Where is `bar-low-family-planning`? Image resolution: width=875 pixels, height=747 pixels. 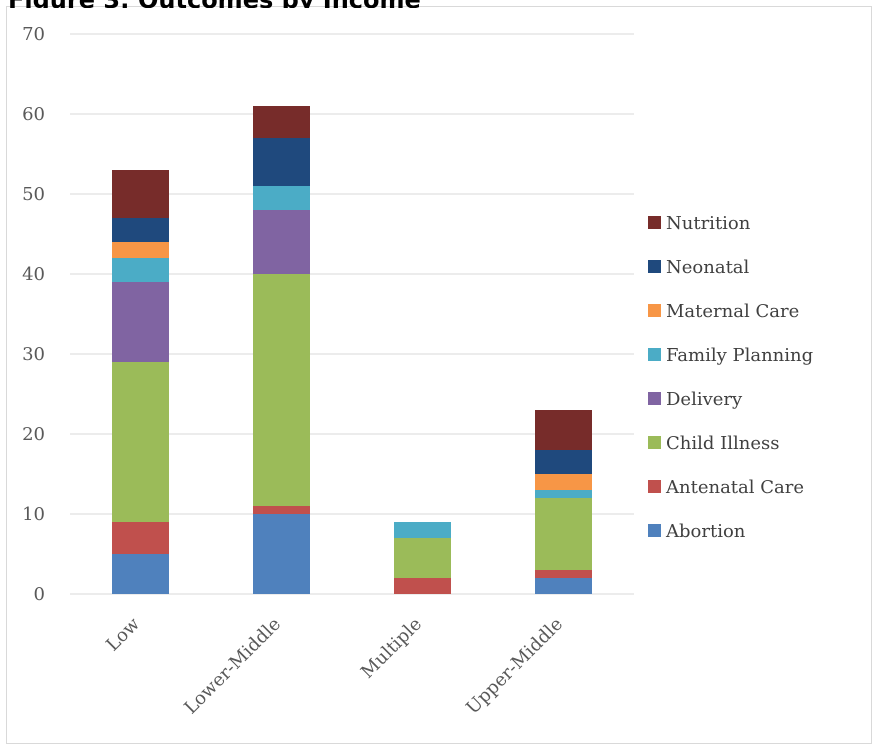 bar-low-family-planning is located at coordinates (140, 270).